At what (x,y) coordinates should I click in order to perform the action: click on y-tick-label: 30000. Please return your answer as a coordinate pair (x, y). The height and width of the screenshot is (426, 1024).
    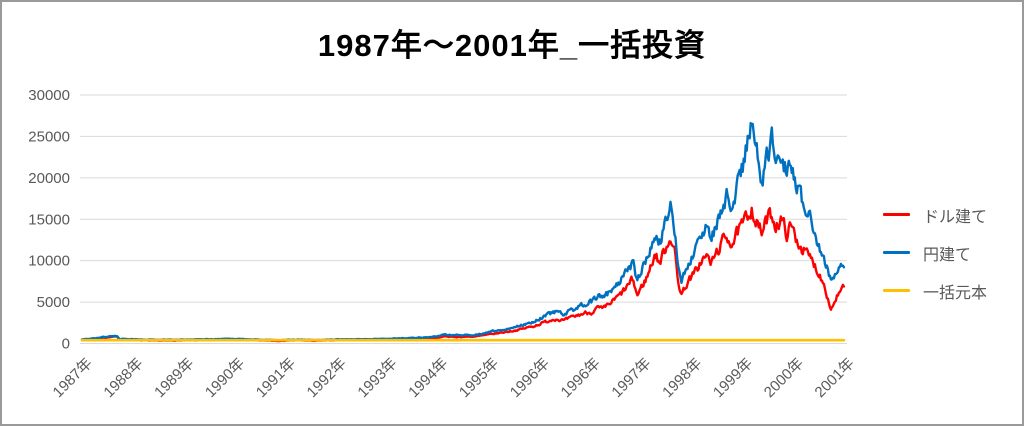
    Looking at the image, I should click on (49, 95).